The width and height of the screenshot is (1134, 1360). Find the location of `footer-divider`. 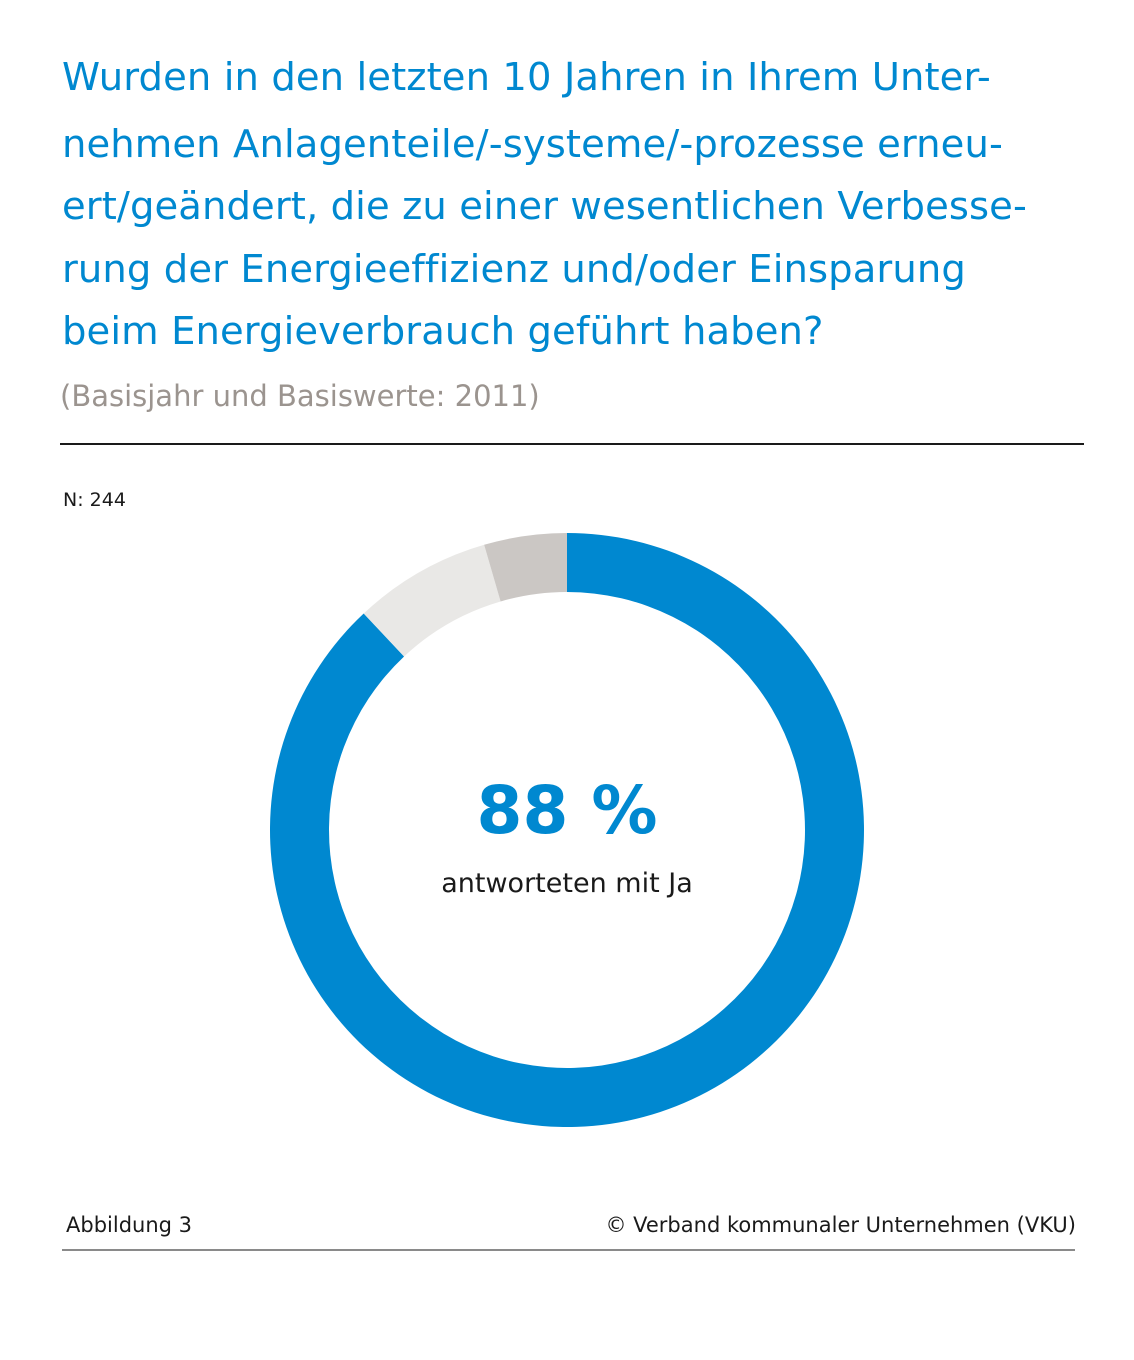

footer-divider is located at coordinates (568, 1250).